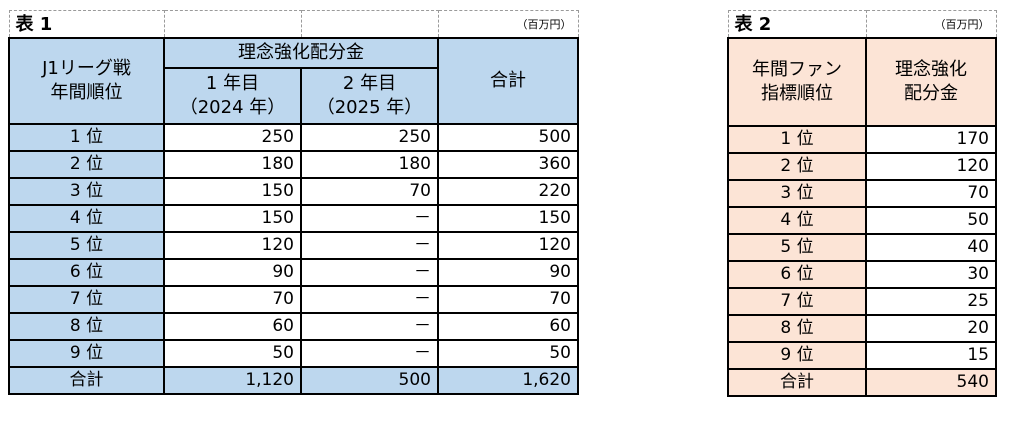 The image size is (1014, 430). I want to click on totals-label: 合計, so click(797, 382).